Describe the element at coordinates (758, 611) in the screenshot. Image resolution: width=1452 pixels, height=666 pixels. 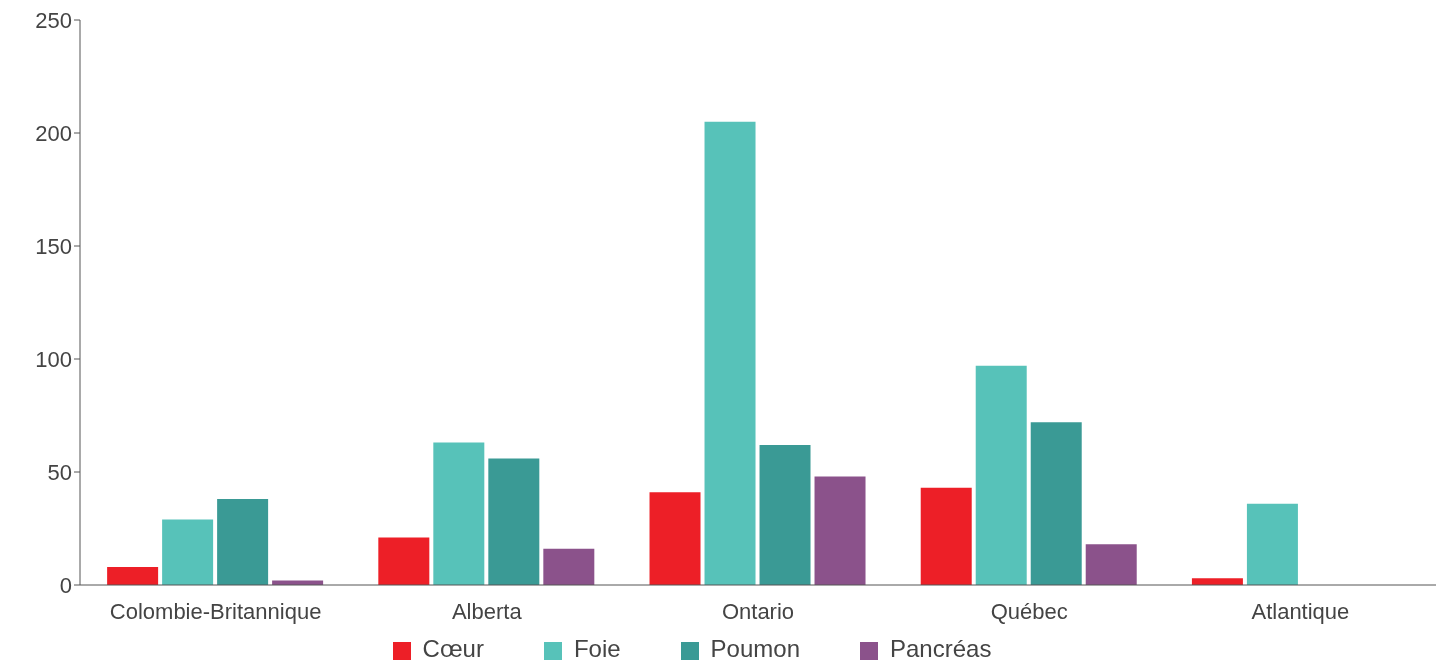
I see `x-tick-label: Ontario` at that location.